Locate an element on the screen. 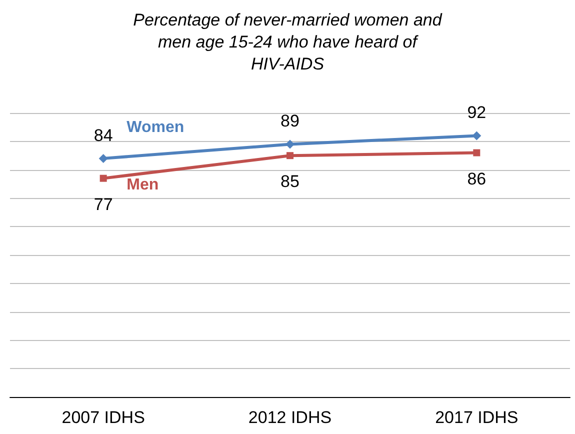  x-tick-label: 2007 IDHS is located at coordinates (103, 417).